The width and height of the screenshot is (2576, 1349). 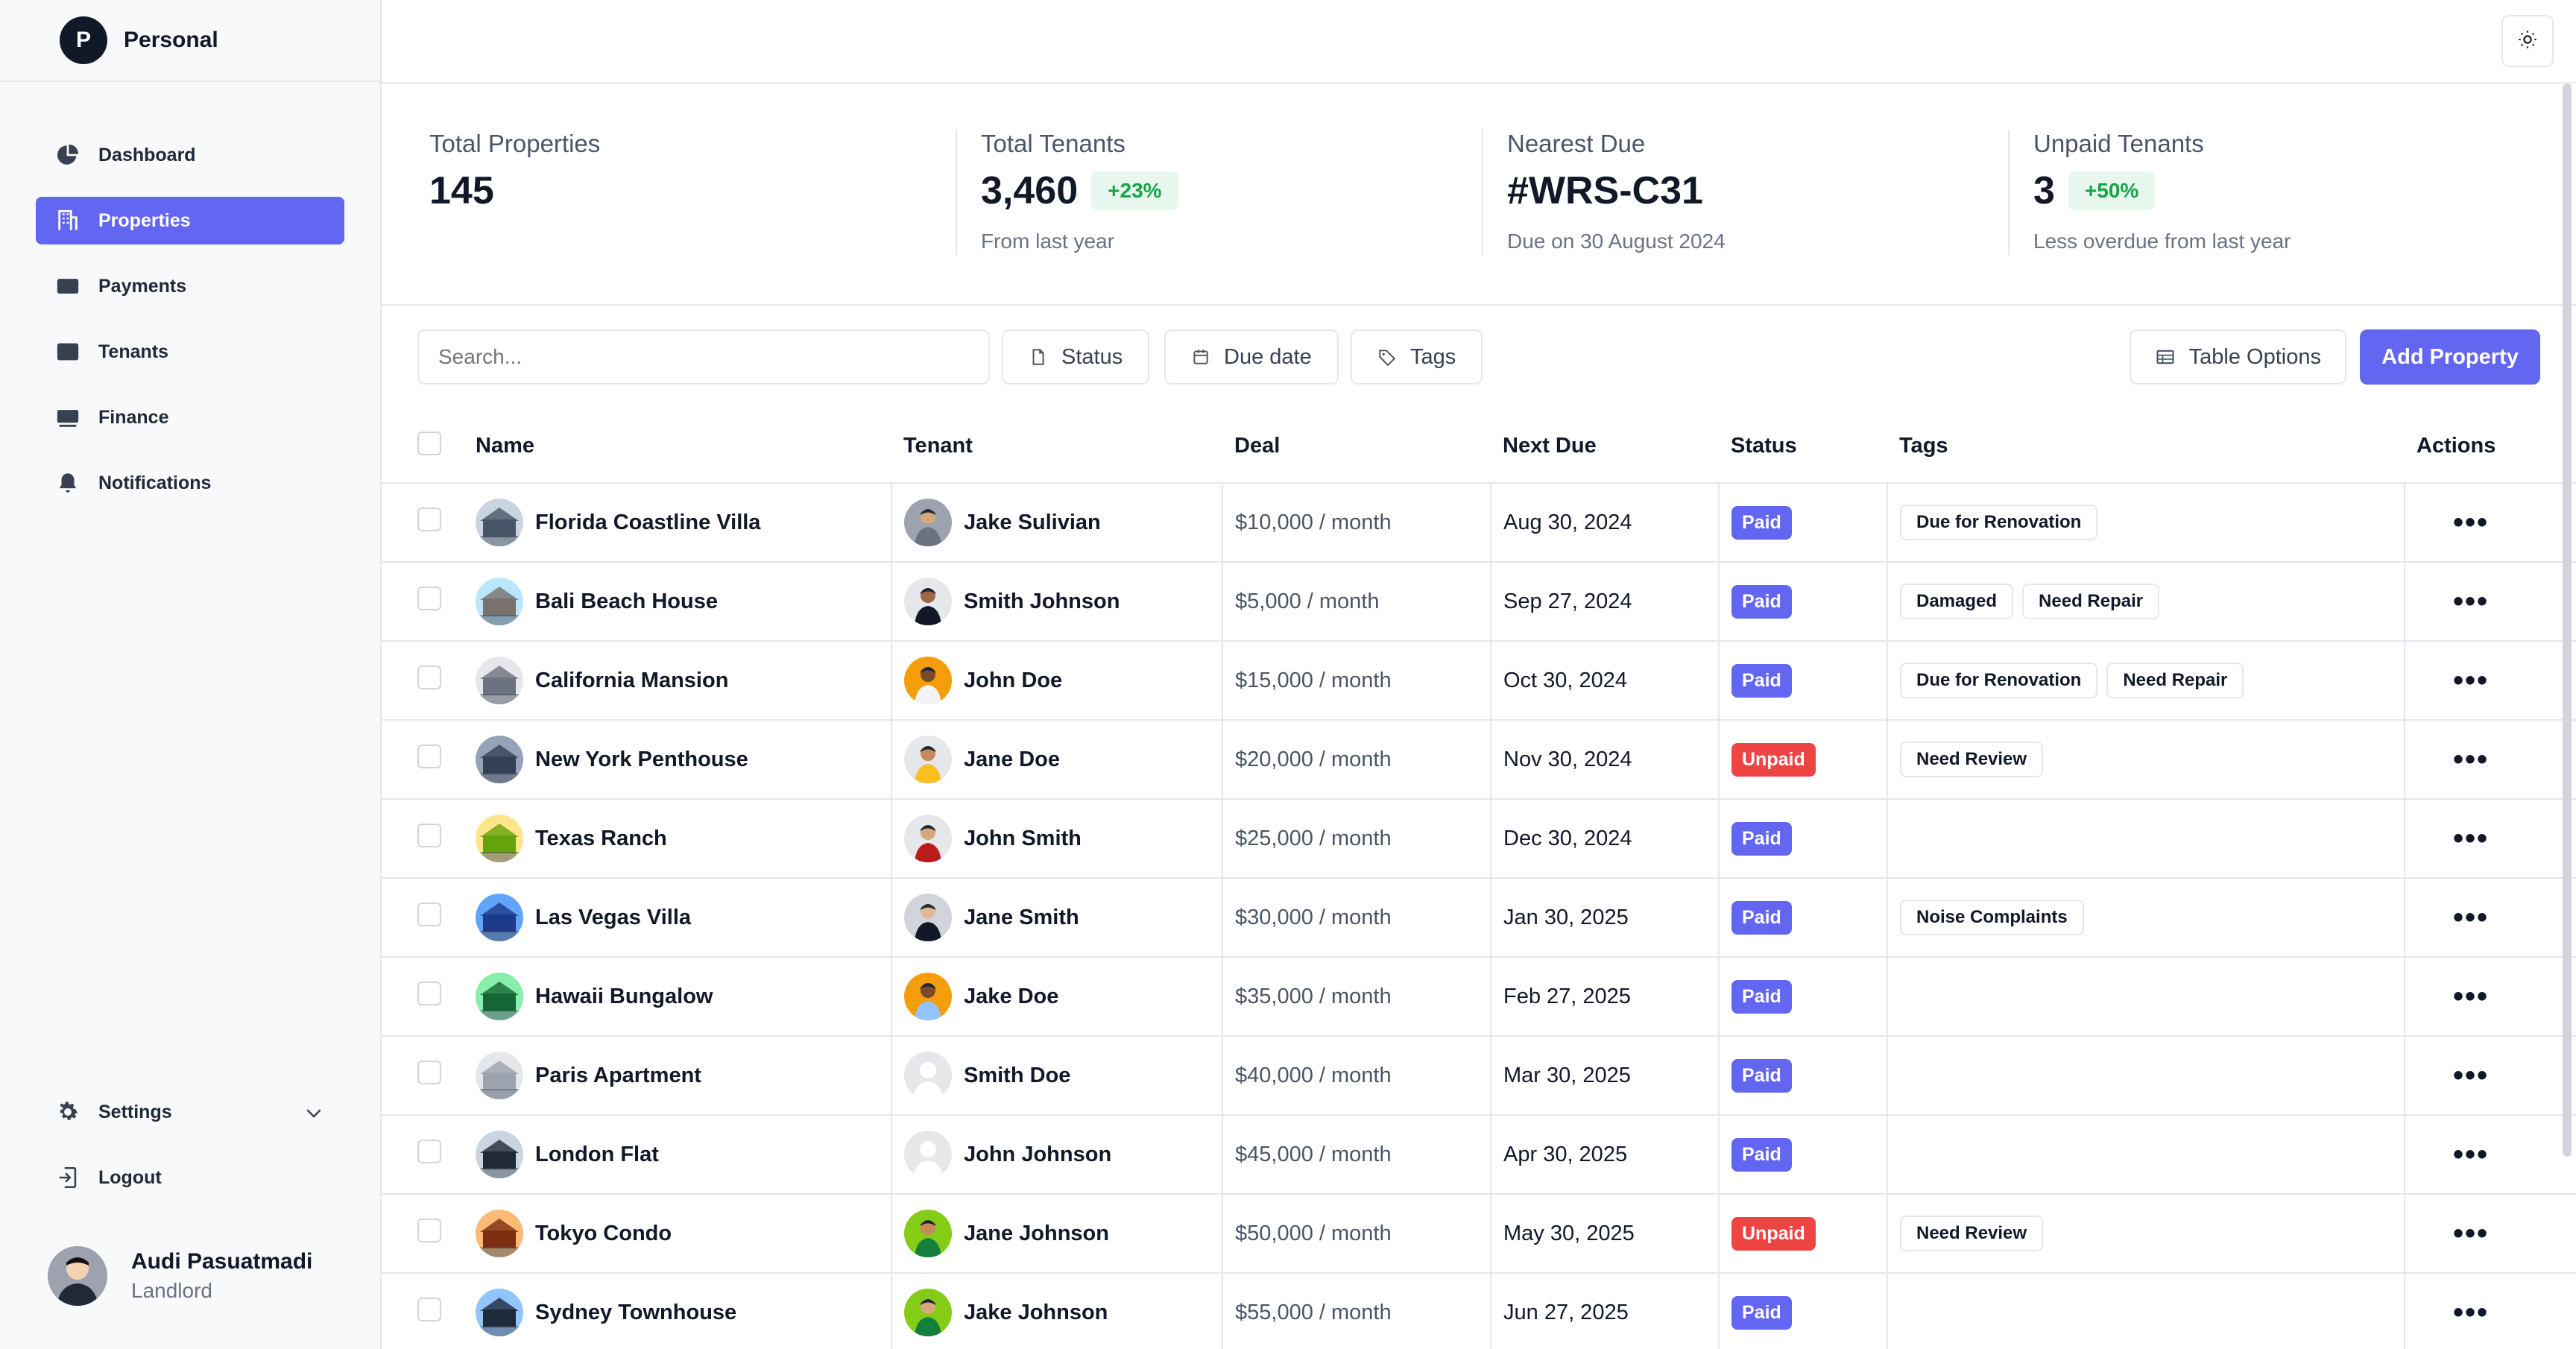 I want to click on theme-toggle-button, so click(x=2527, y=41).